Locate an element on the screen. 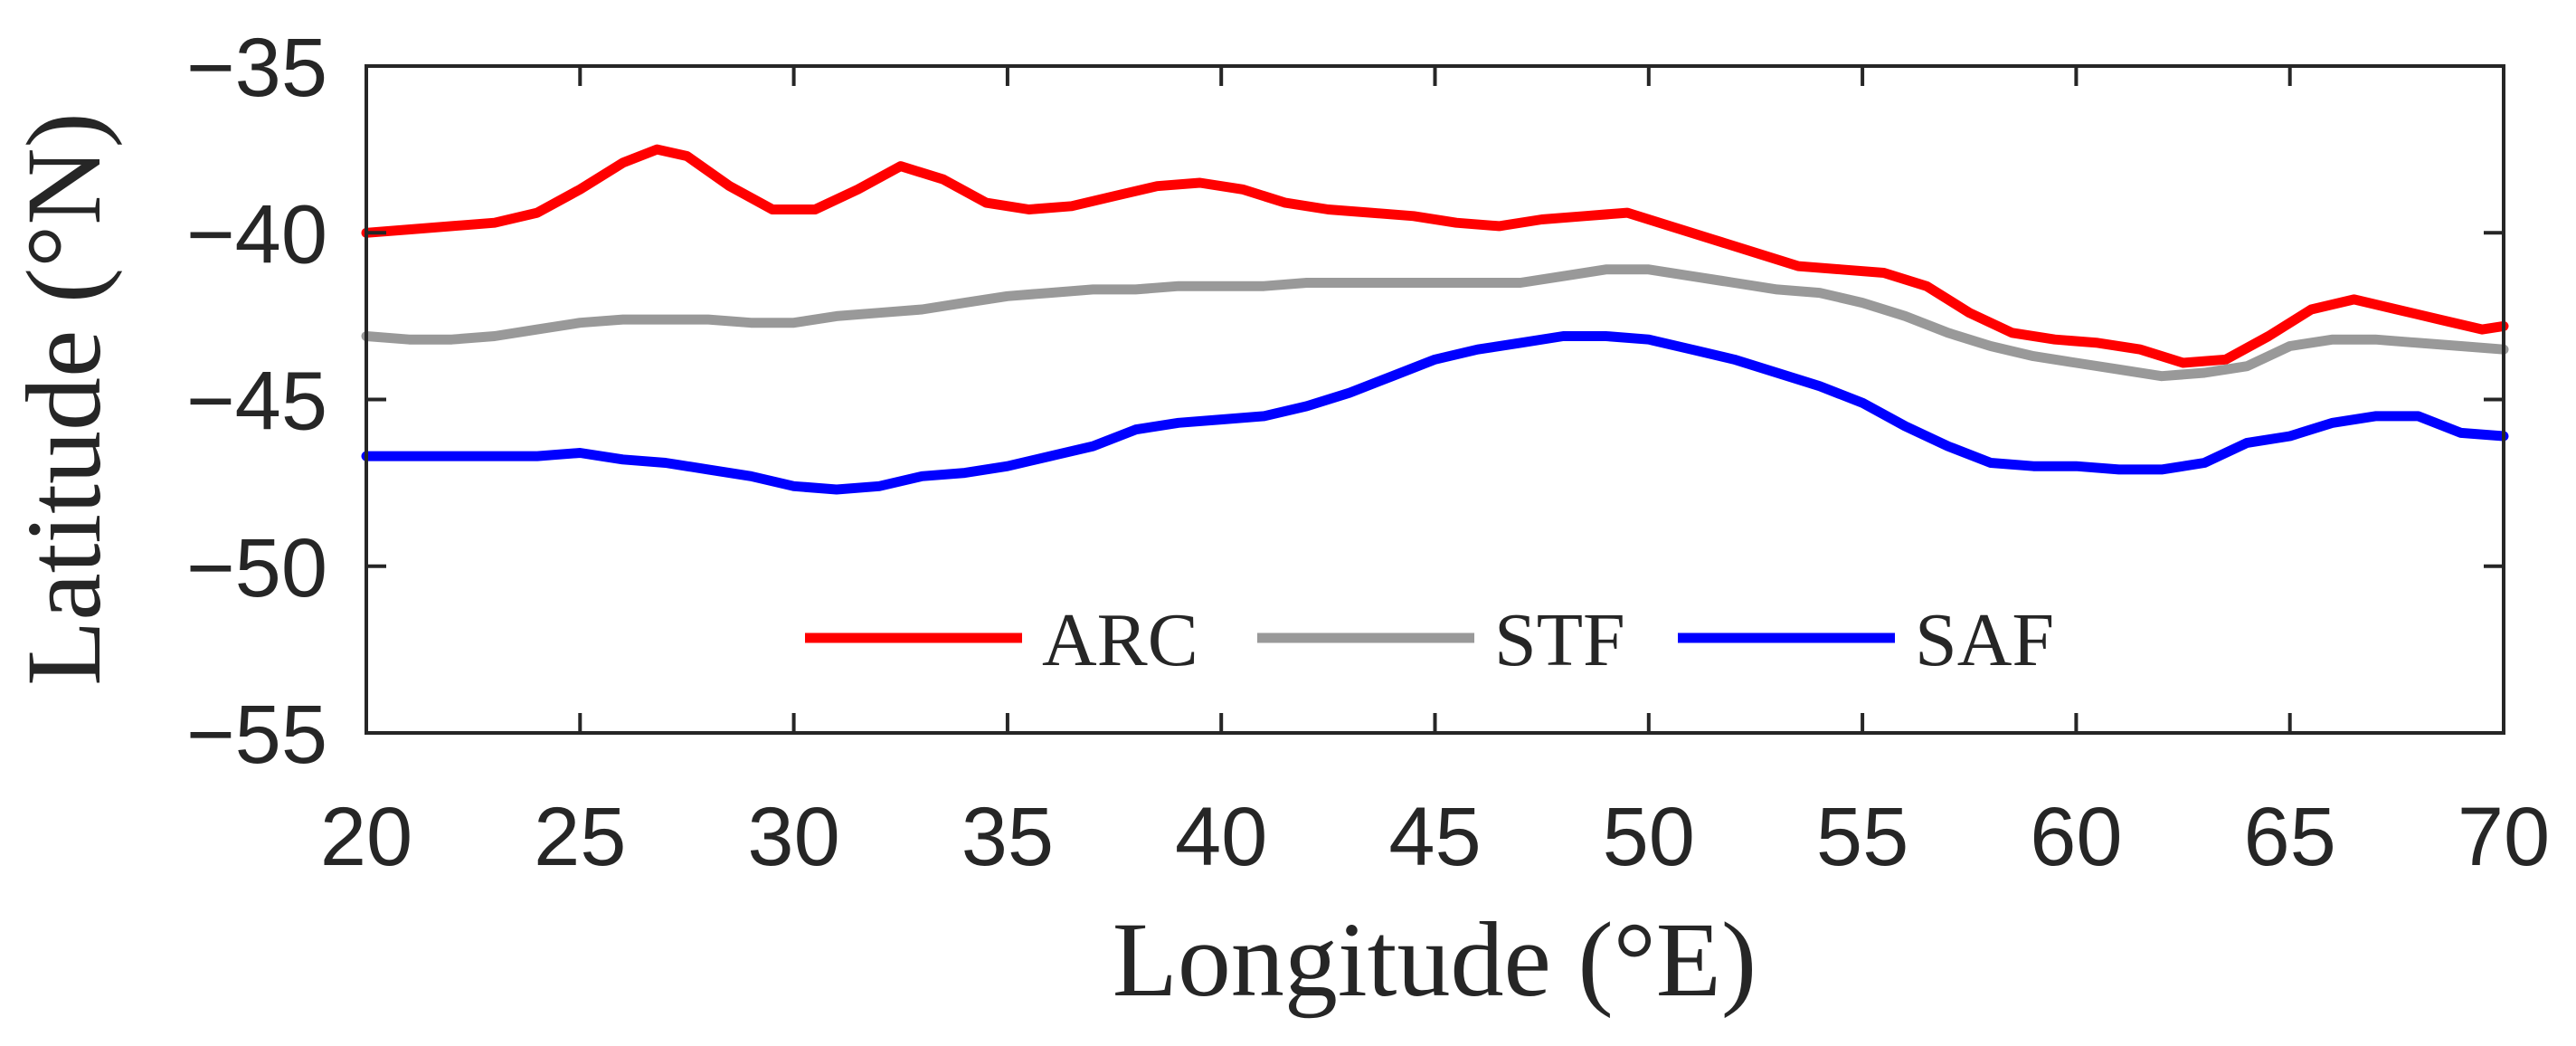 The image size is (2576, 1046). x-tick-label: 20 is located at coordinates (366, 837).